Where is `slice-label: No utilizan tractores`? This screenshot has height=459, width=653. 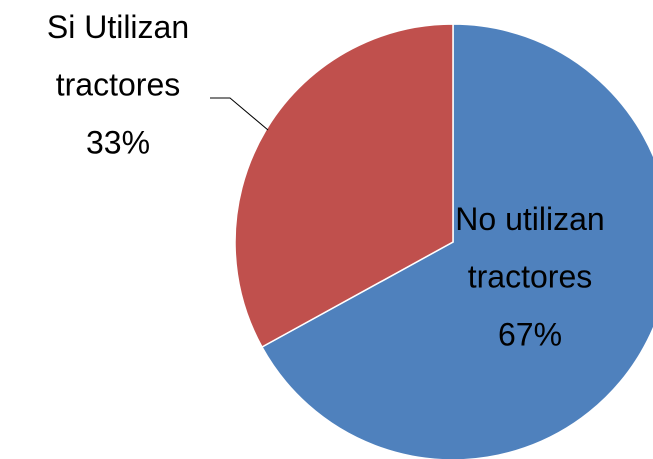
slice-label: No utilizan tractores is located at coordinates (529, 248).